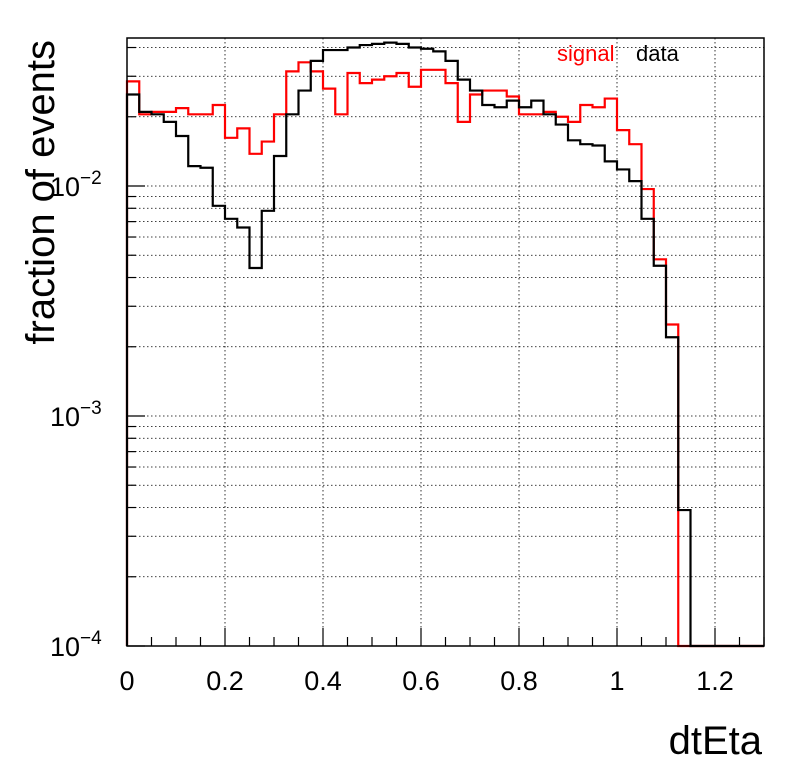 Image resolution: width=796 pixels, height=772 pixels. Describe the element at coordinates (421, 681) in the screenshot. I see `x-tick-label: 0.6` at that location.